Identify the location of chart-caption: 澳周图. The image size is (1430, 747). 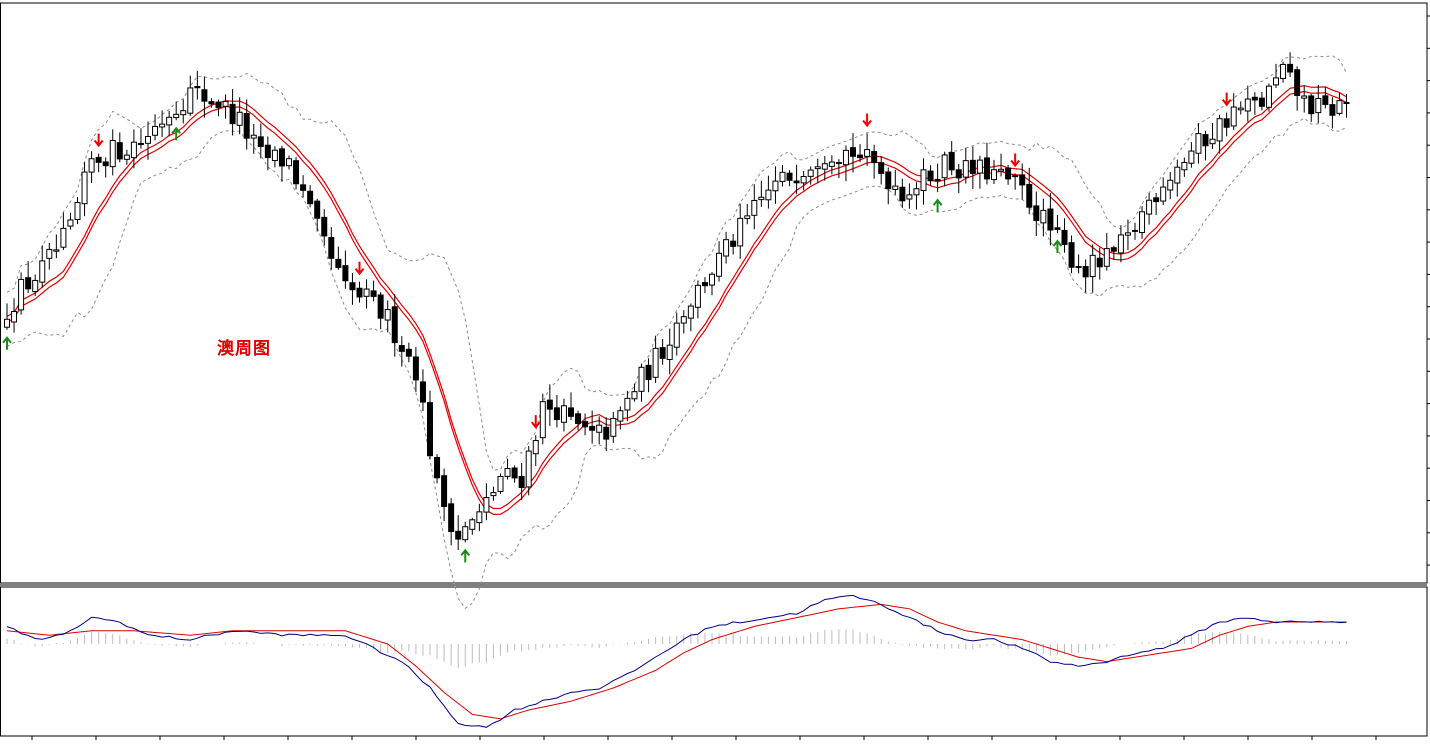
(244, 349).